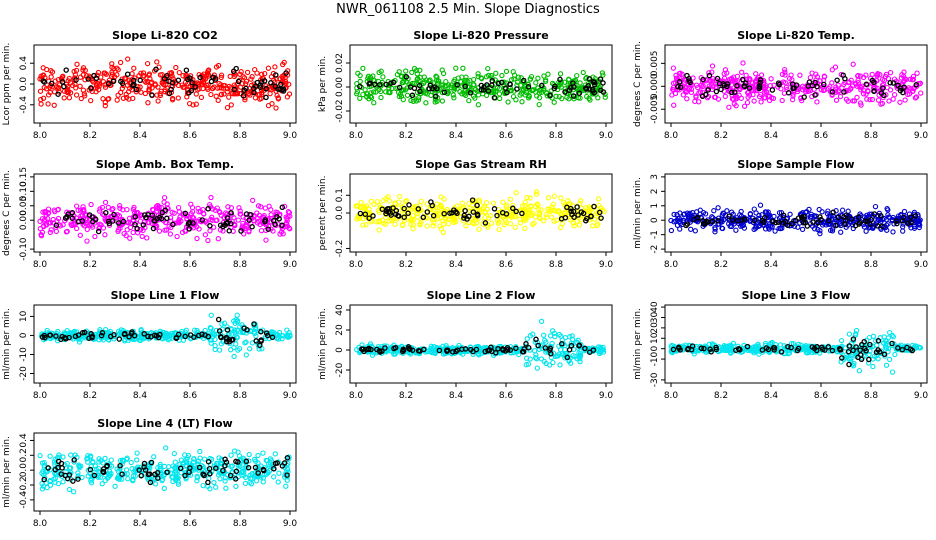 This screenshot has width=936, height=540. I want to click on plot-frame, so click(796, 84).